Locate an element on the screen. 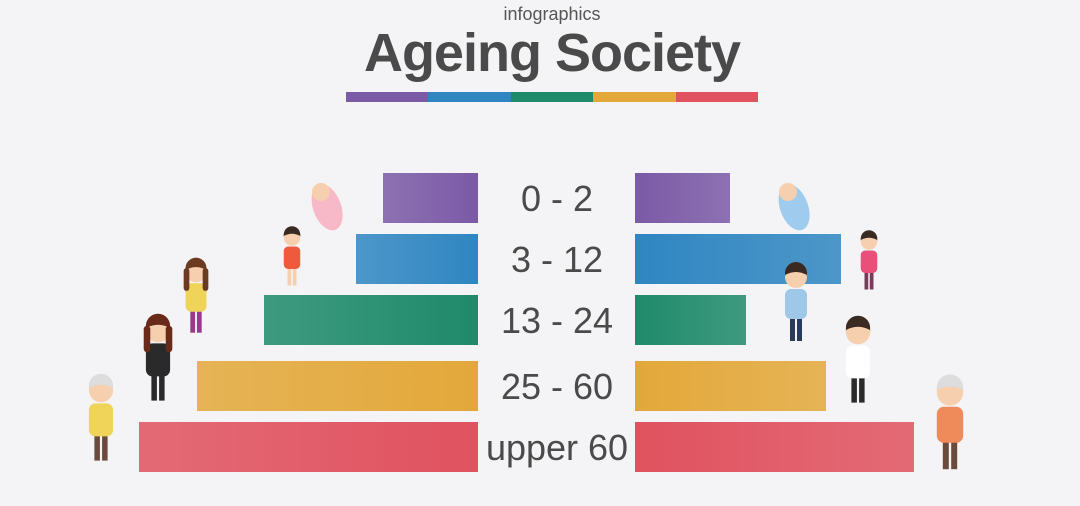 Image resolution: width=1080 pixels, height=506 pixels. title-color-bar is located at coordinates (552, 97).